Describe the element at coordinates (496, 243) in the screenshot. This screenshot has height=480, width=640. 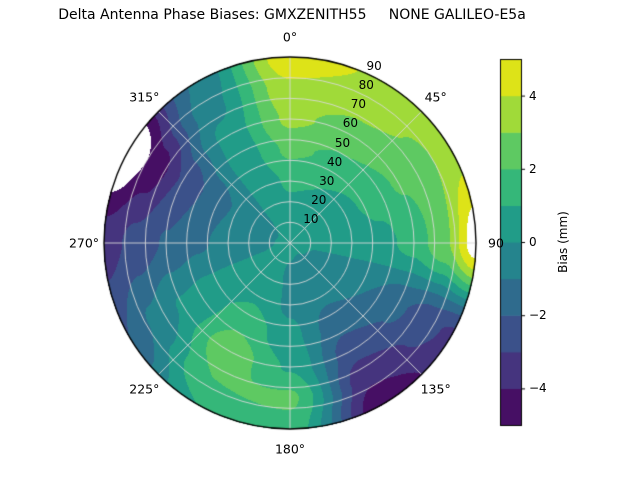
I see `theta-tick-label: 90` at that location.